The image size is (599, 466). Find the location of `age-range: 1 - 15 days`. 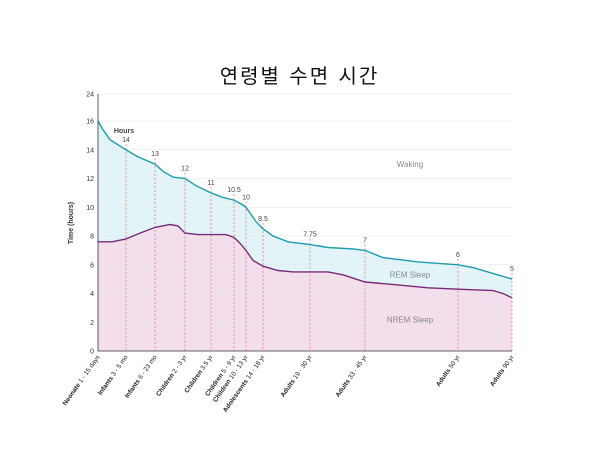

age-range: 1 - 15 days is located at coordinates (89, 369).